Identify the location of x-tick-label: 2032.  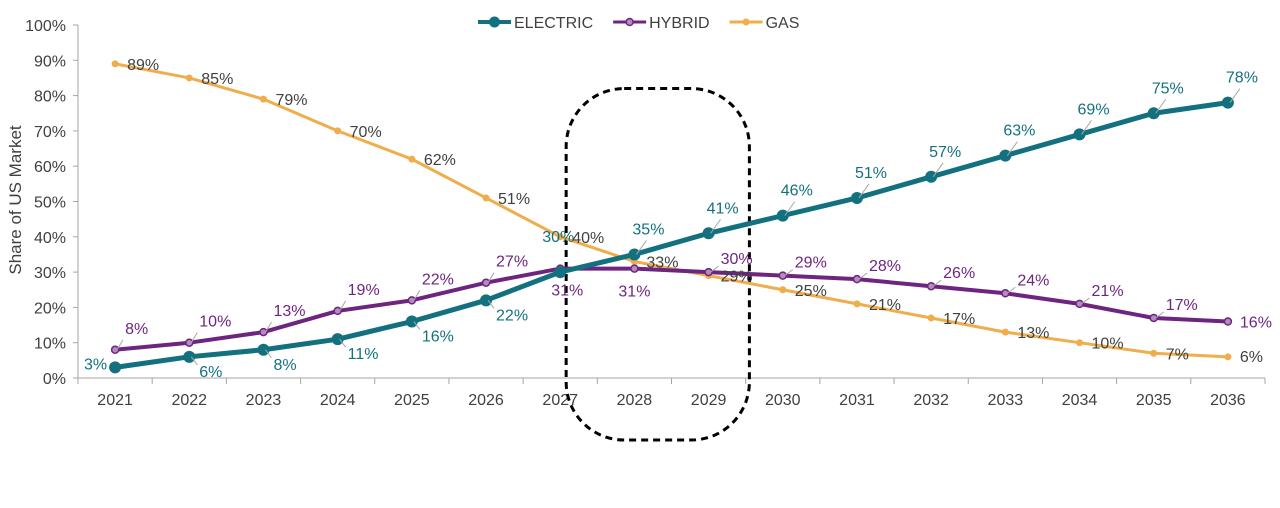
(931, 400).